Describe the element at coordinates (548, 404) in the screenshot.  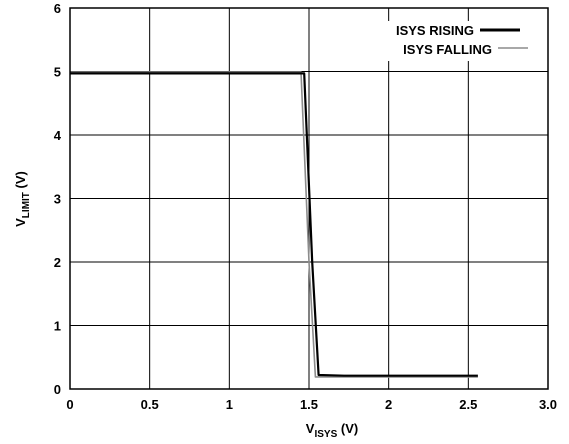
I see `x-tick-label: 3.0` at that location.